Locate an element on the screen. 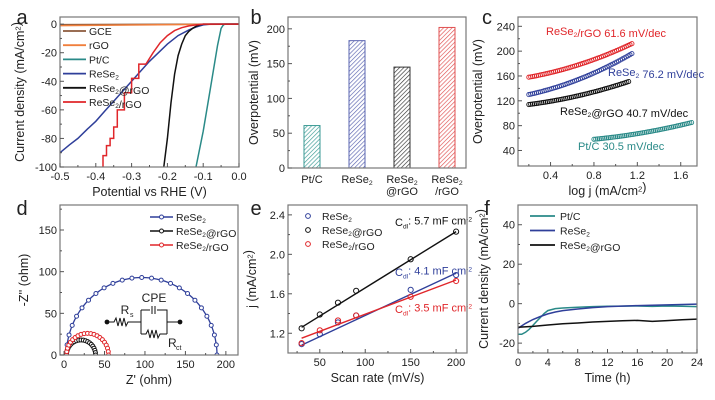 Image resolution: width=715 pixels, height=400 pixels. y-tick-label: 120 is located at coordinates (506, 102).